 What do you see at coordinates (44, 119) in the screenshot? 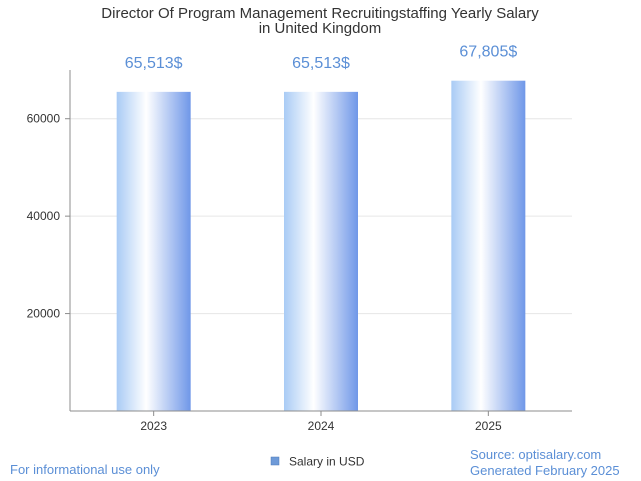
I see `y-tick-label-60000: 60000` at bounding box center [44, 119].